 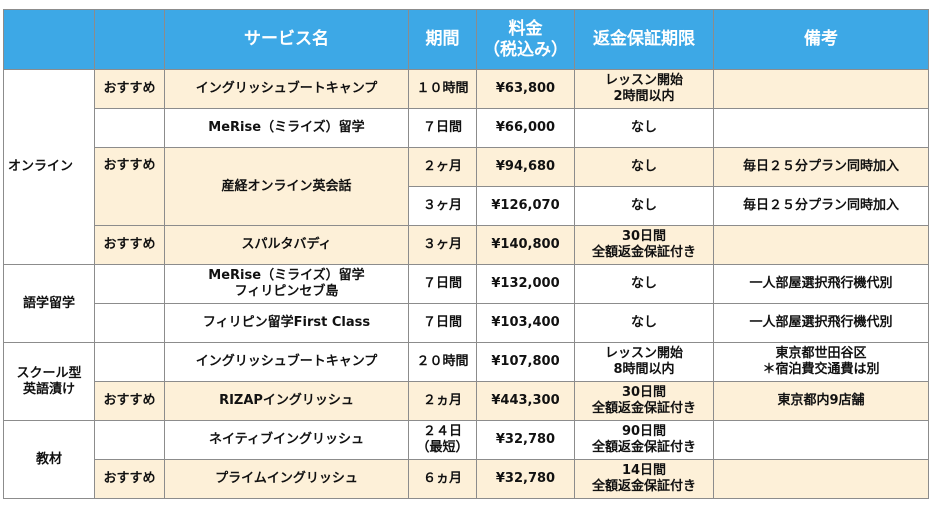 I want to click on header-row: サービス名 期間 料金 （税込み） 返金保証期限 備考, so click(x=466, y=39).